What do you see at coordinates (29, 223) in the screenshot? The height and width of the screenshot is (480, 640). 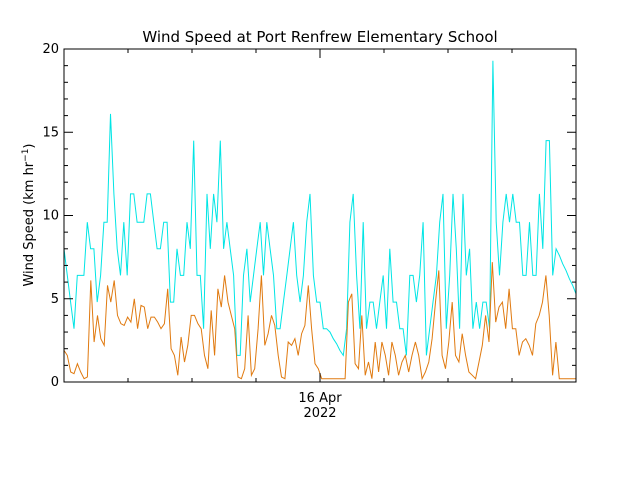 I see `y-axis-label-main: Wind Speed (km hr` at bounding box center [29, 223].